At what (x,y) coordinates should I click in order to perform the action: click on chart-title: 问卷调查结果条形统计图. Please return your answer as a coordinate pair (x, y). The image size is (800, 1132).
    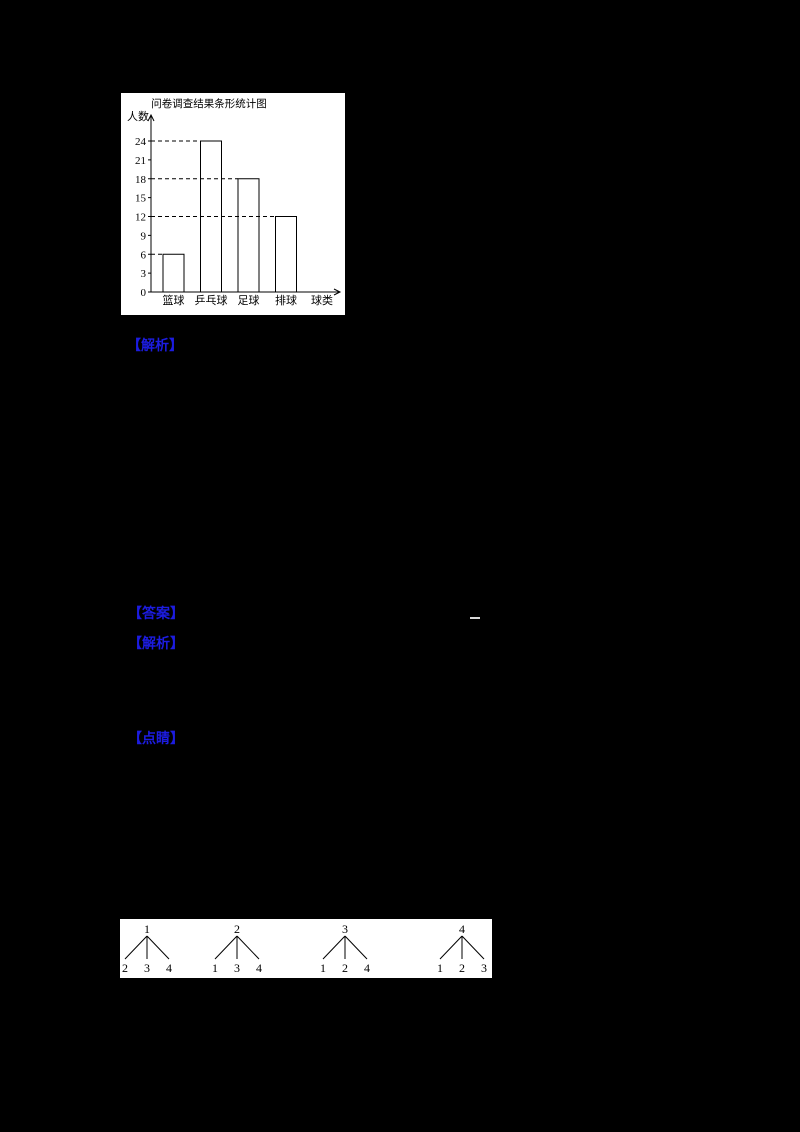
    Looking at the image, I should click on (209, 103).